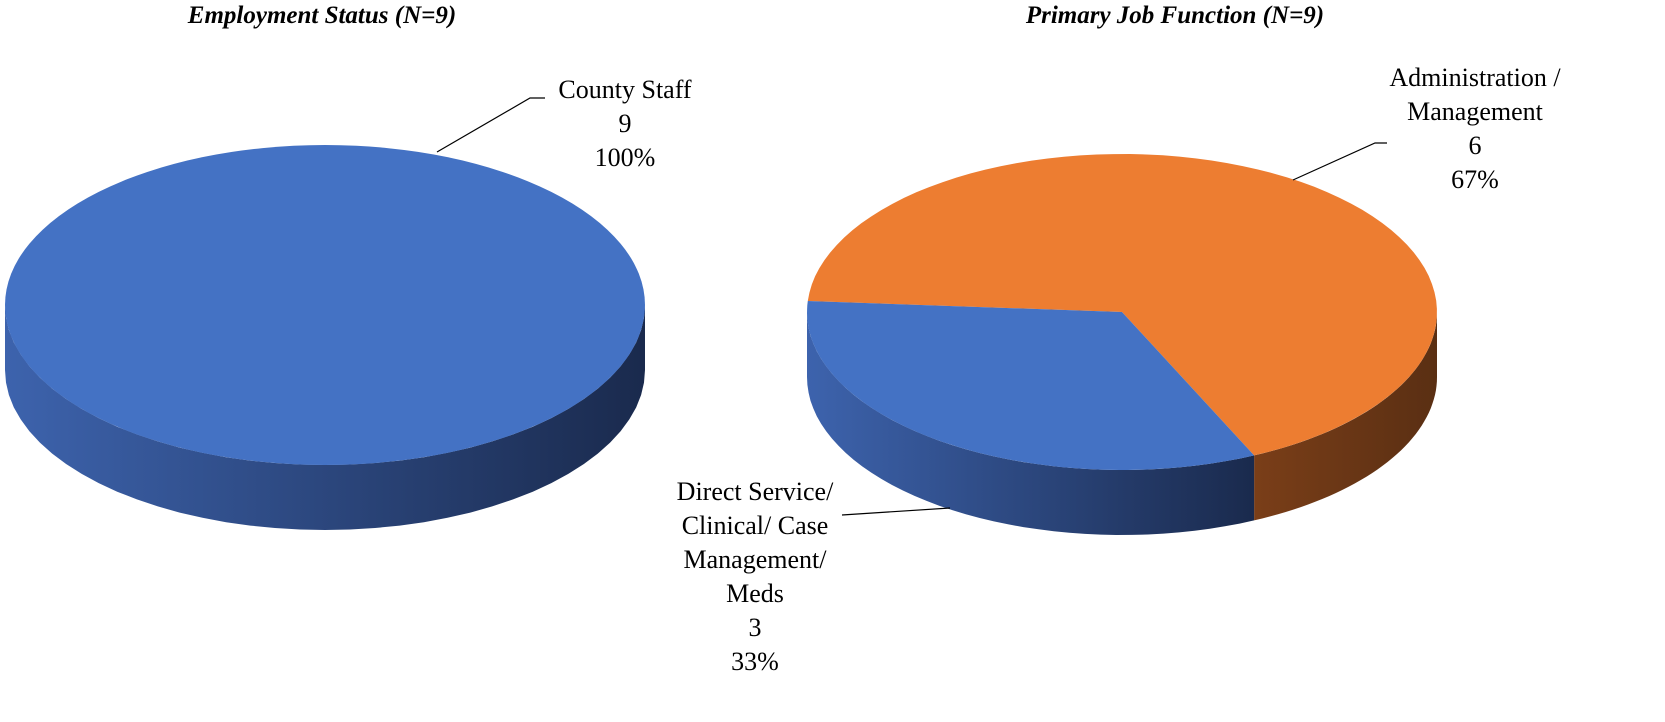 The image size is (1665, 722). I want to click on chart-title: Primary Job Function (N=9), so click(1175, 15).